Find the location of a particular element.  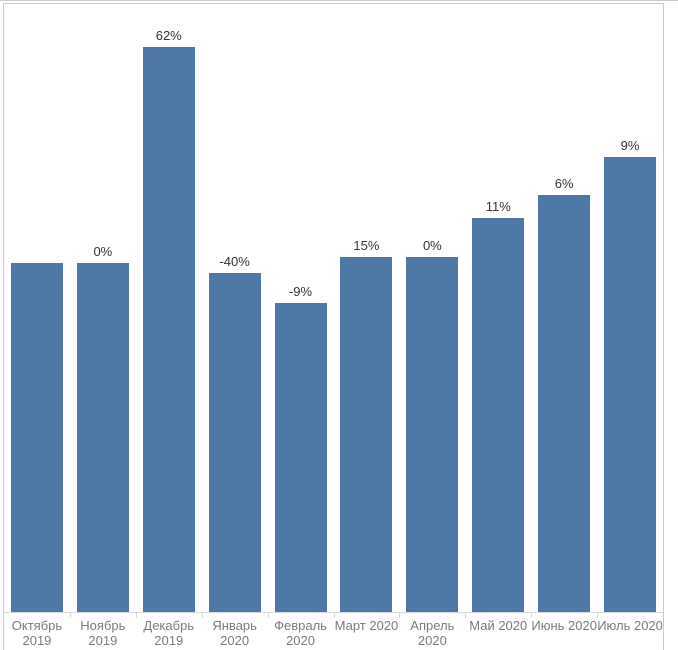

x-axis-label-line: Март 2020 is located at coordinates (366, 625).